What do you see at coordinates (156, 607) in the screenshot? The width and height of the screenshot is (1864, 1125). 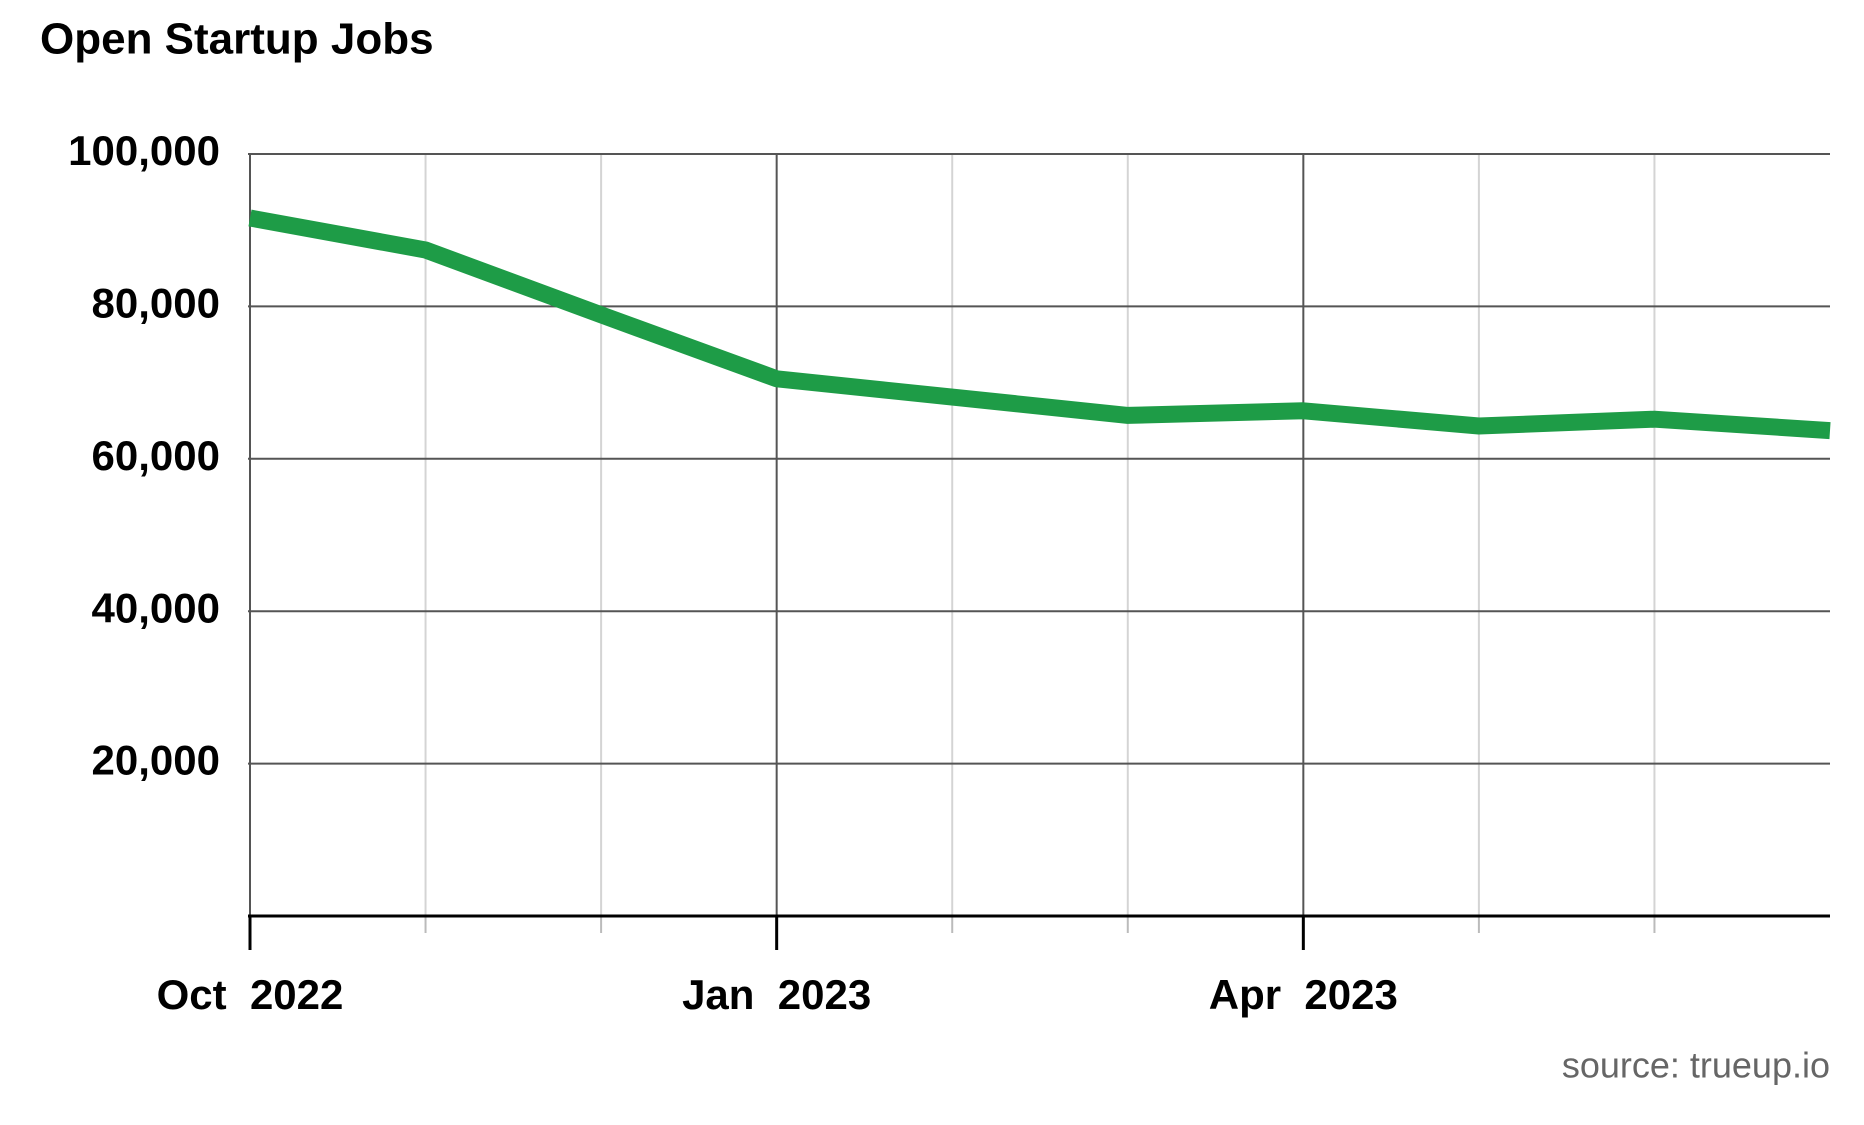 I see `y-tick-label: 40,000` at bounding box center [156, 607].